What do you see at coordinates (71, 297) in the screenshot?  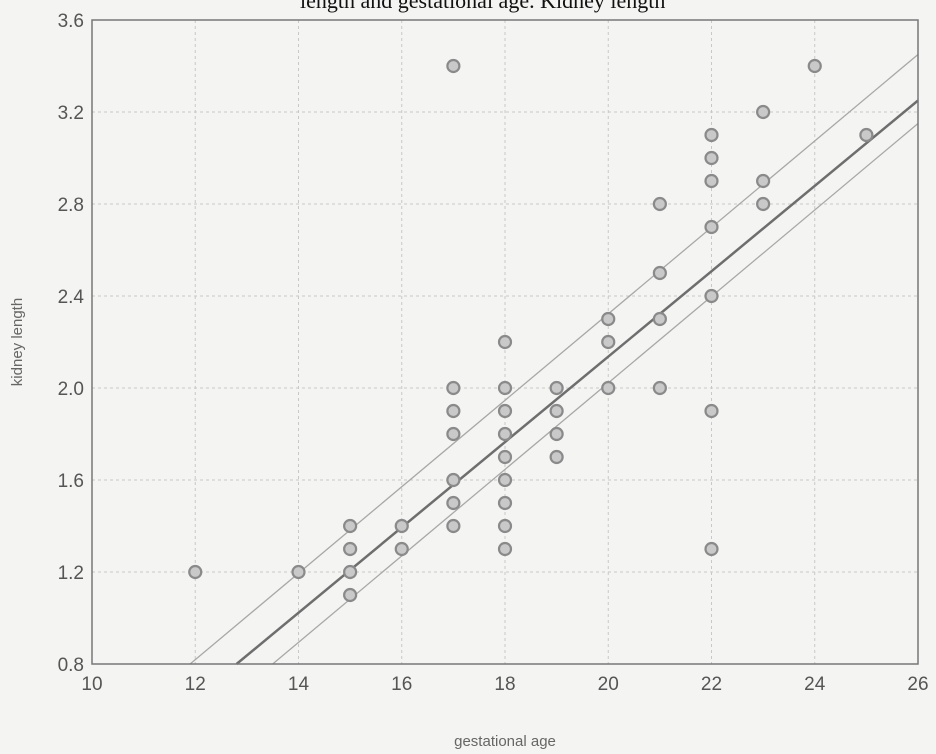 I see `y-tick-label: 2.4` at bounding box center [71, 297].